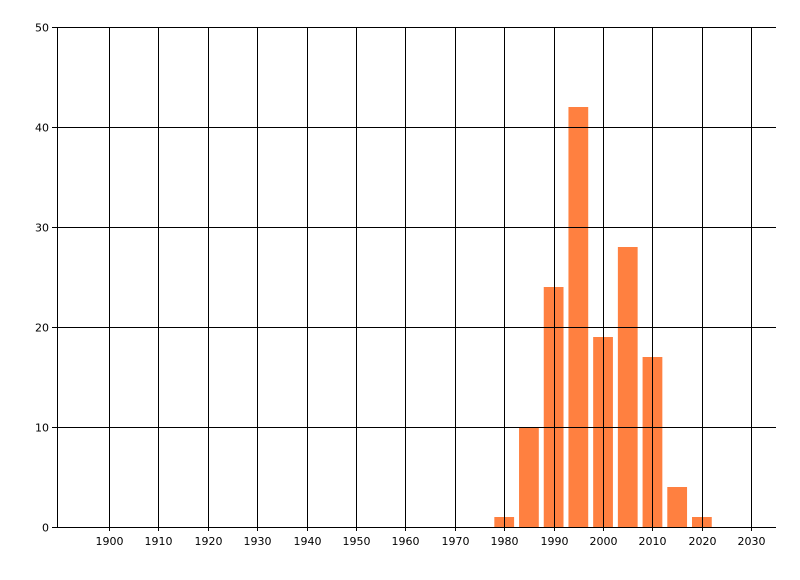 This screenshot has height=580, width=800. I want to click on y-tick-label-40: 40, so click(42, 128).